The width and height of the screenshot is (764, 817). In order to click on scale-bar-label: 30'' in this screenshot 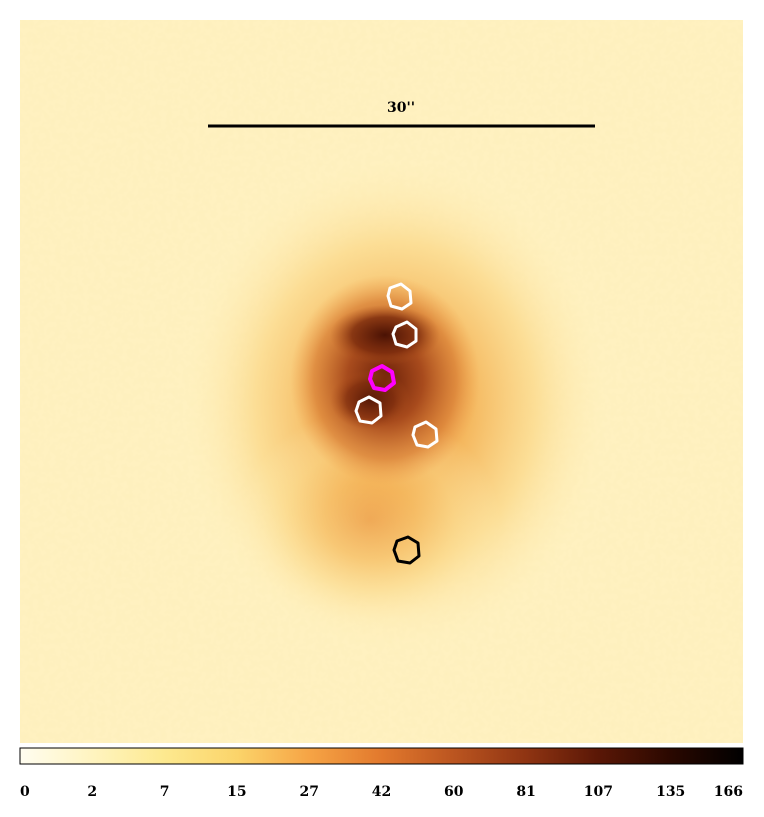, I will do `click(401, 108)`.